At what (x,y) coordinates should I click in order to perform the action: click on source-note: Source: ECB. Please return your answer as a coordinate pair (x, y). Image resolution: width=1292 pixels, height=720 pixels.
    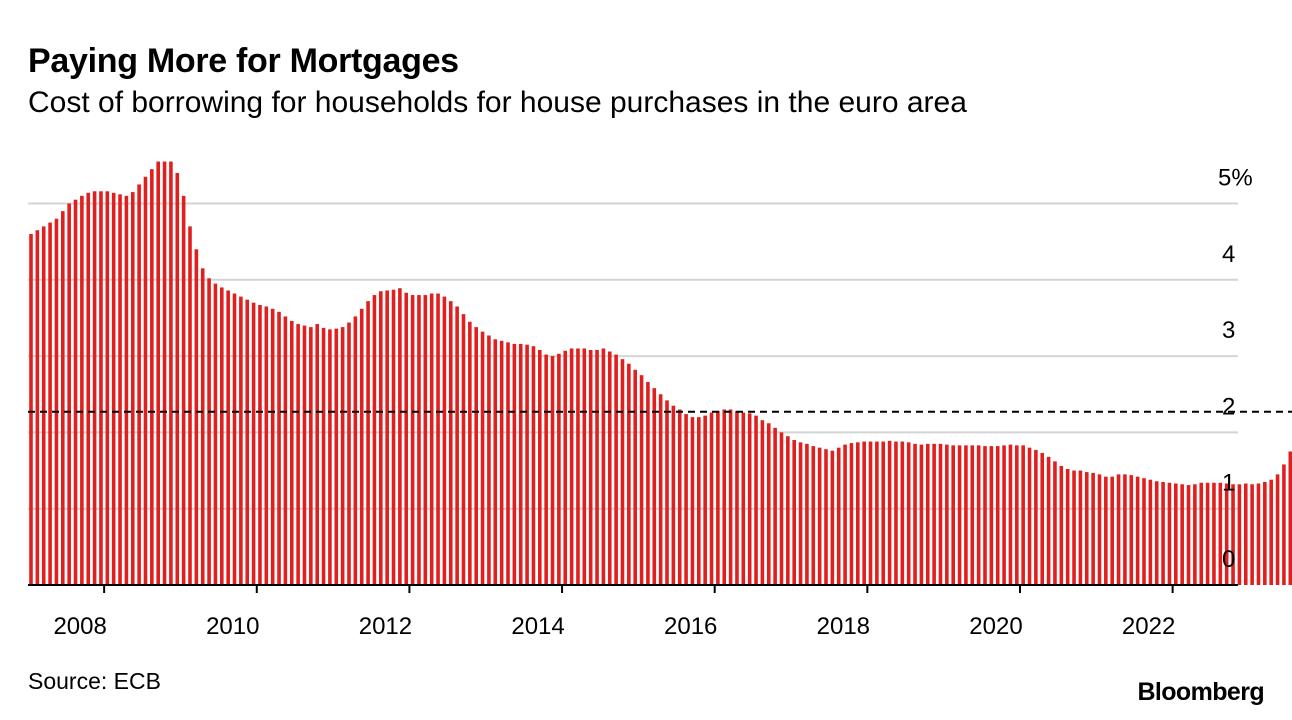
    Looking at the image, I should click on (94, 681).